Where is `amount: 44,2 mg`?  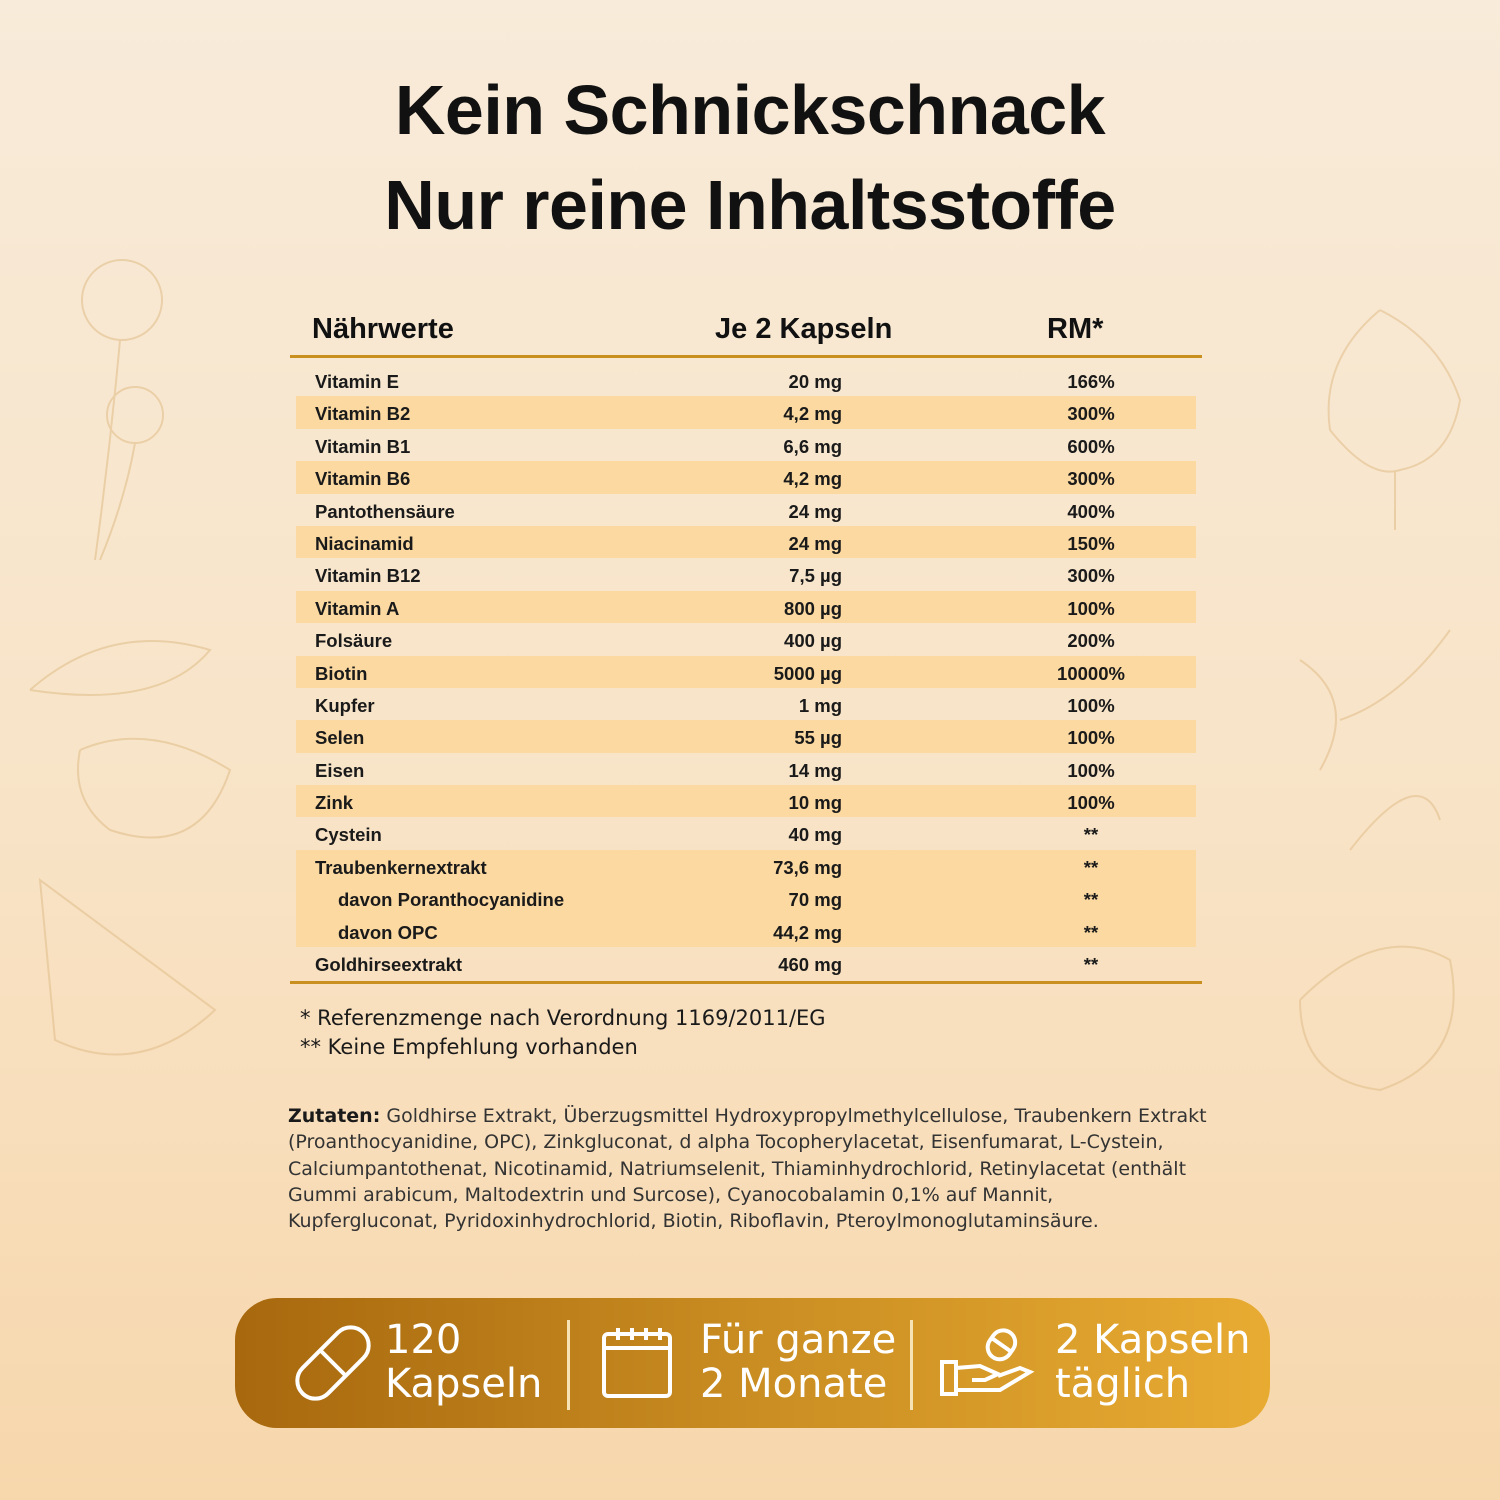
amount: 44,2 mg is located at coordinates (807, 932).